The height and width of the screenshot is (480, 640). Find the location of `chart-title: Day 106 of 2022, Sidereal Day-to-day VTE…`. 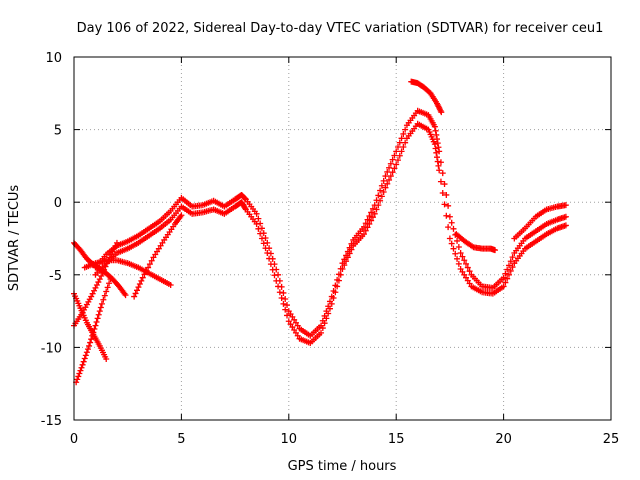

chart-title: Day 106 of 2022, Sidereal Day-to-day VTE… is located at coordinates (340, 28).